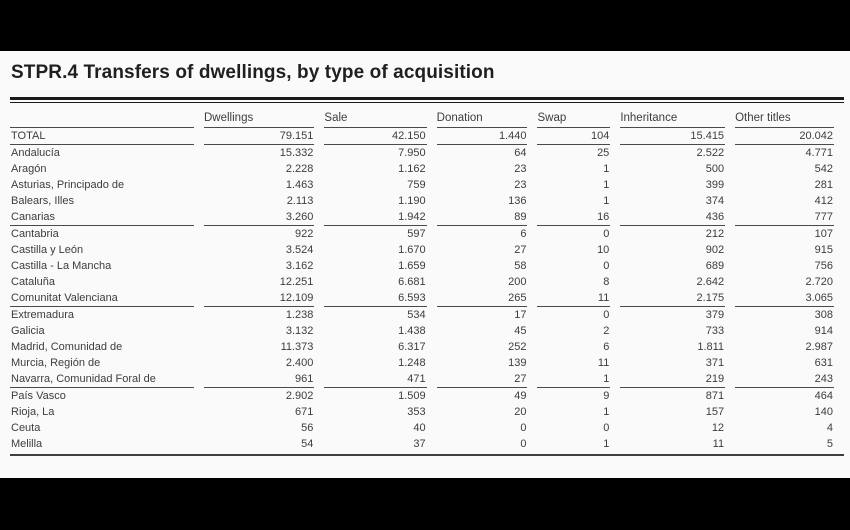  Describe the element at coordinates (419, 428) in the screenshot. I see `cell-value: 40` at that location.